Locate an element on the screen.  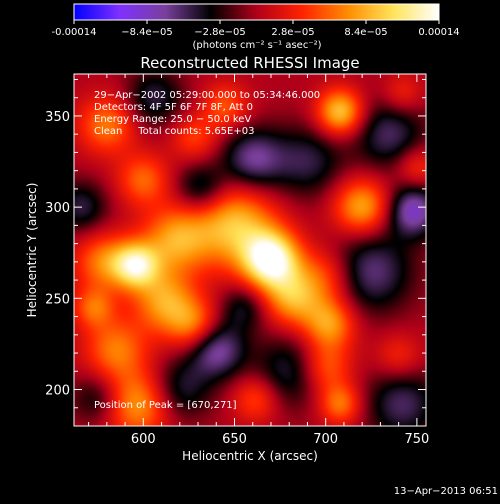
colorbar-tick-label: 2.8e−05 is located at coordinates (292, 32).